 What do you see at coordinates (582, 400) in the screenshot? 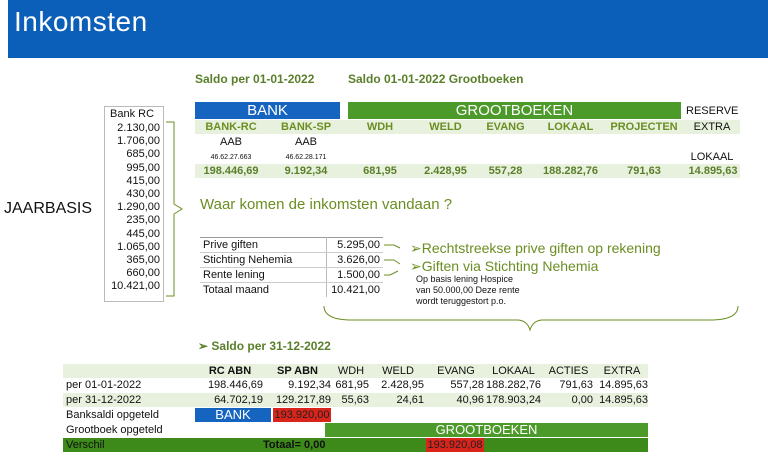
I see `row-value: 0,00` at bounding box center [582, 400].